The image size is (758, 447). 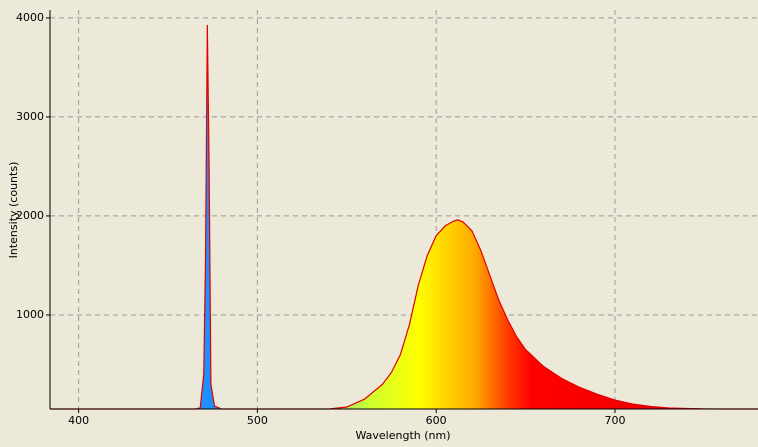 I want to click on y-tick-label: 4000, so click(x=30, y=17).